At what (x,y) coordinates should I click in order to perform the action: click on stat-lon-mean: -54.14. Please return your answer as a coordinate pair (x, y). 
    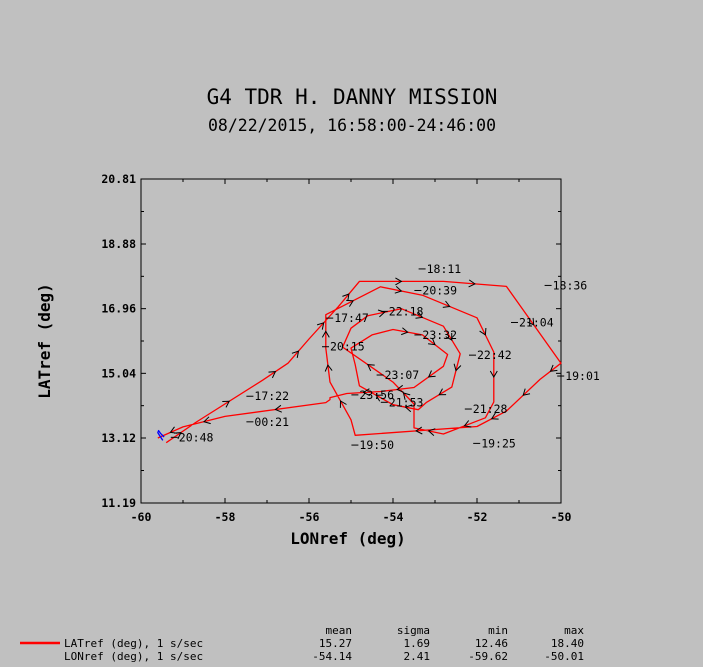
    Looking at the image, I should click on (332, 656).